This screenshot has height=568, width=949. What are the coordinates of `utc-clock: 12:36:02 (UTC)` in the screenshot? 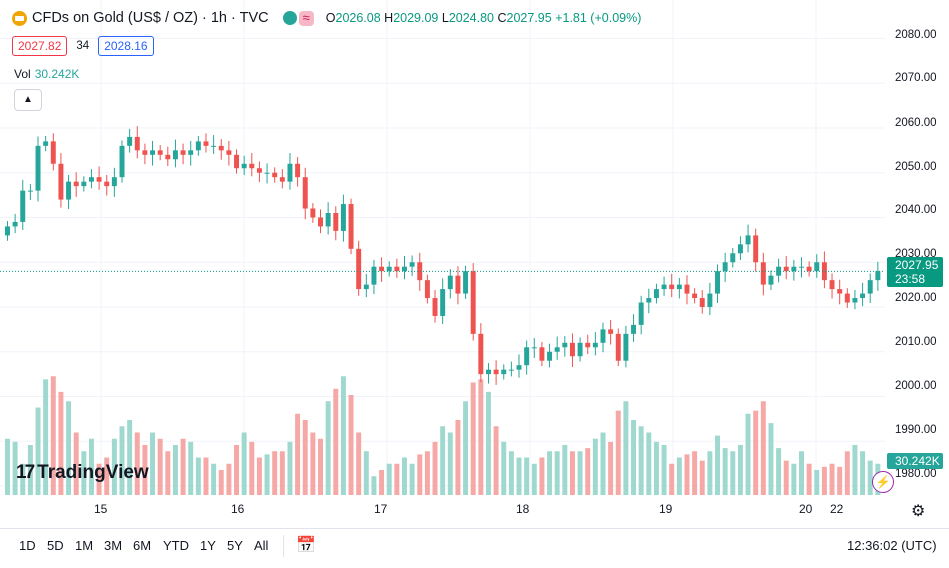 It's located at (892, 545).